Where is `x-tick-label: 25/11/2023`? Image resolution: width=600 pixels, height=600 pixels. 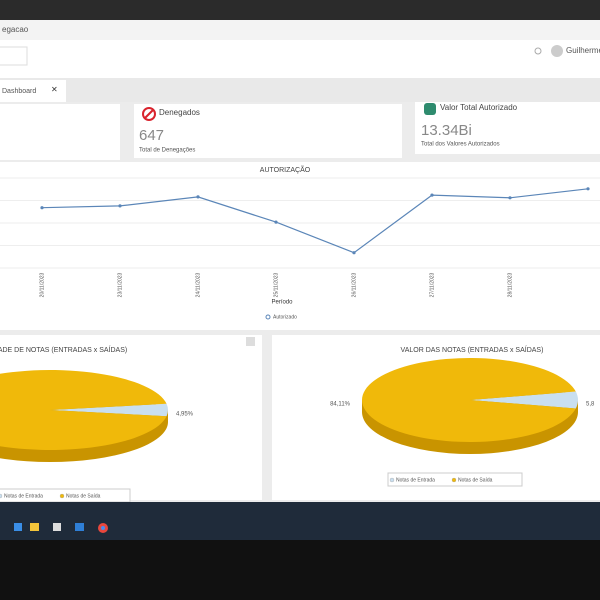 x-tick-label: 25/11/2023 is located at coordinates (276, 284).